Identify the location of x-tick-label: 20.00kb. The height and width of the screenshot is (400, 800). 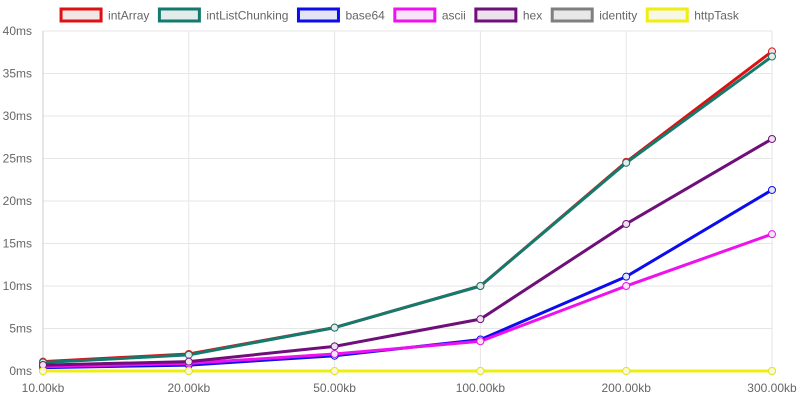
(188, 388).